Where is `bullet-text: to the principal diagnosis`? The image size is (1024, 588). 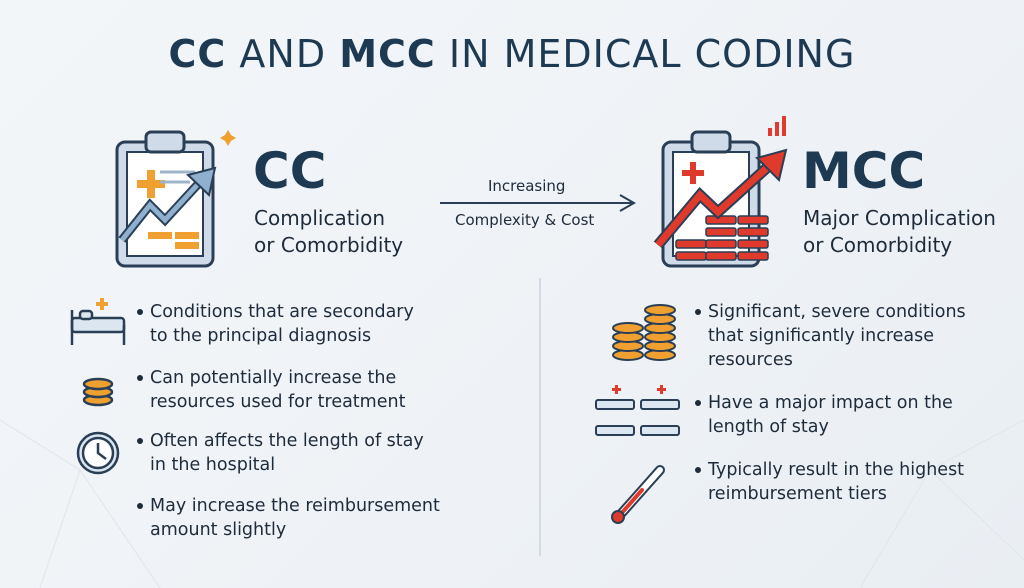
bullet-text: to the principal diagnosis is located at coordinates (261, 336).